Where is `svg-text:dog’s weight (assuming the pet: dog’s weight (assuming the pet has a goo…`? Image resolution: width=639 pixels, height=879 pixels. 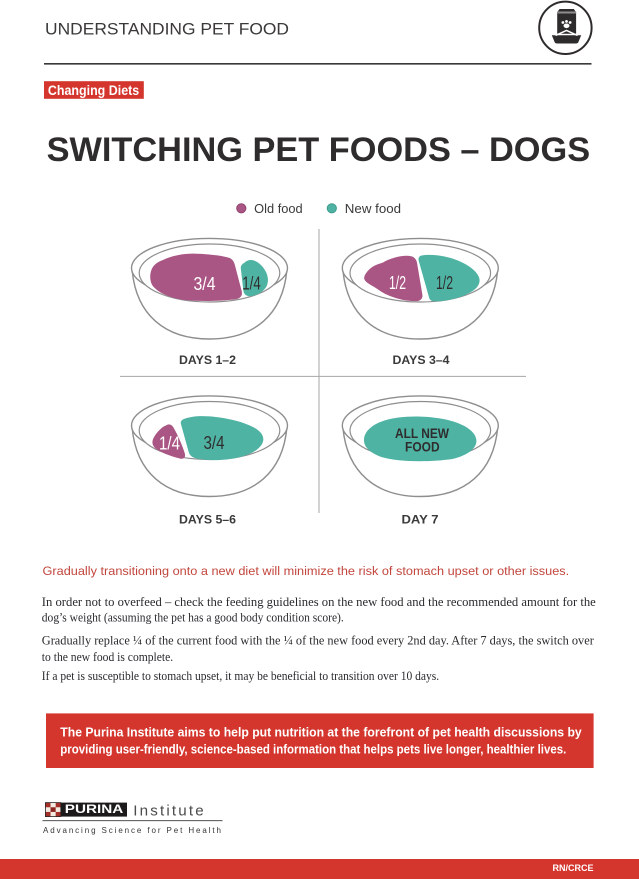
svg-text:dog’s weight (assuming the pet: dog’s weight (assuming the pet has a goo… is located at coordinates (193, 618).